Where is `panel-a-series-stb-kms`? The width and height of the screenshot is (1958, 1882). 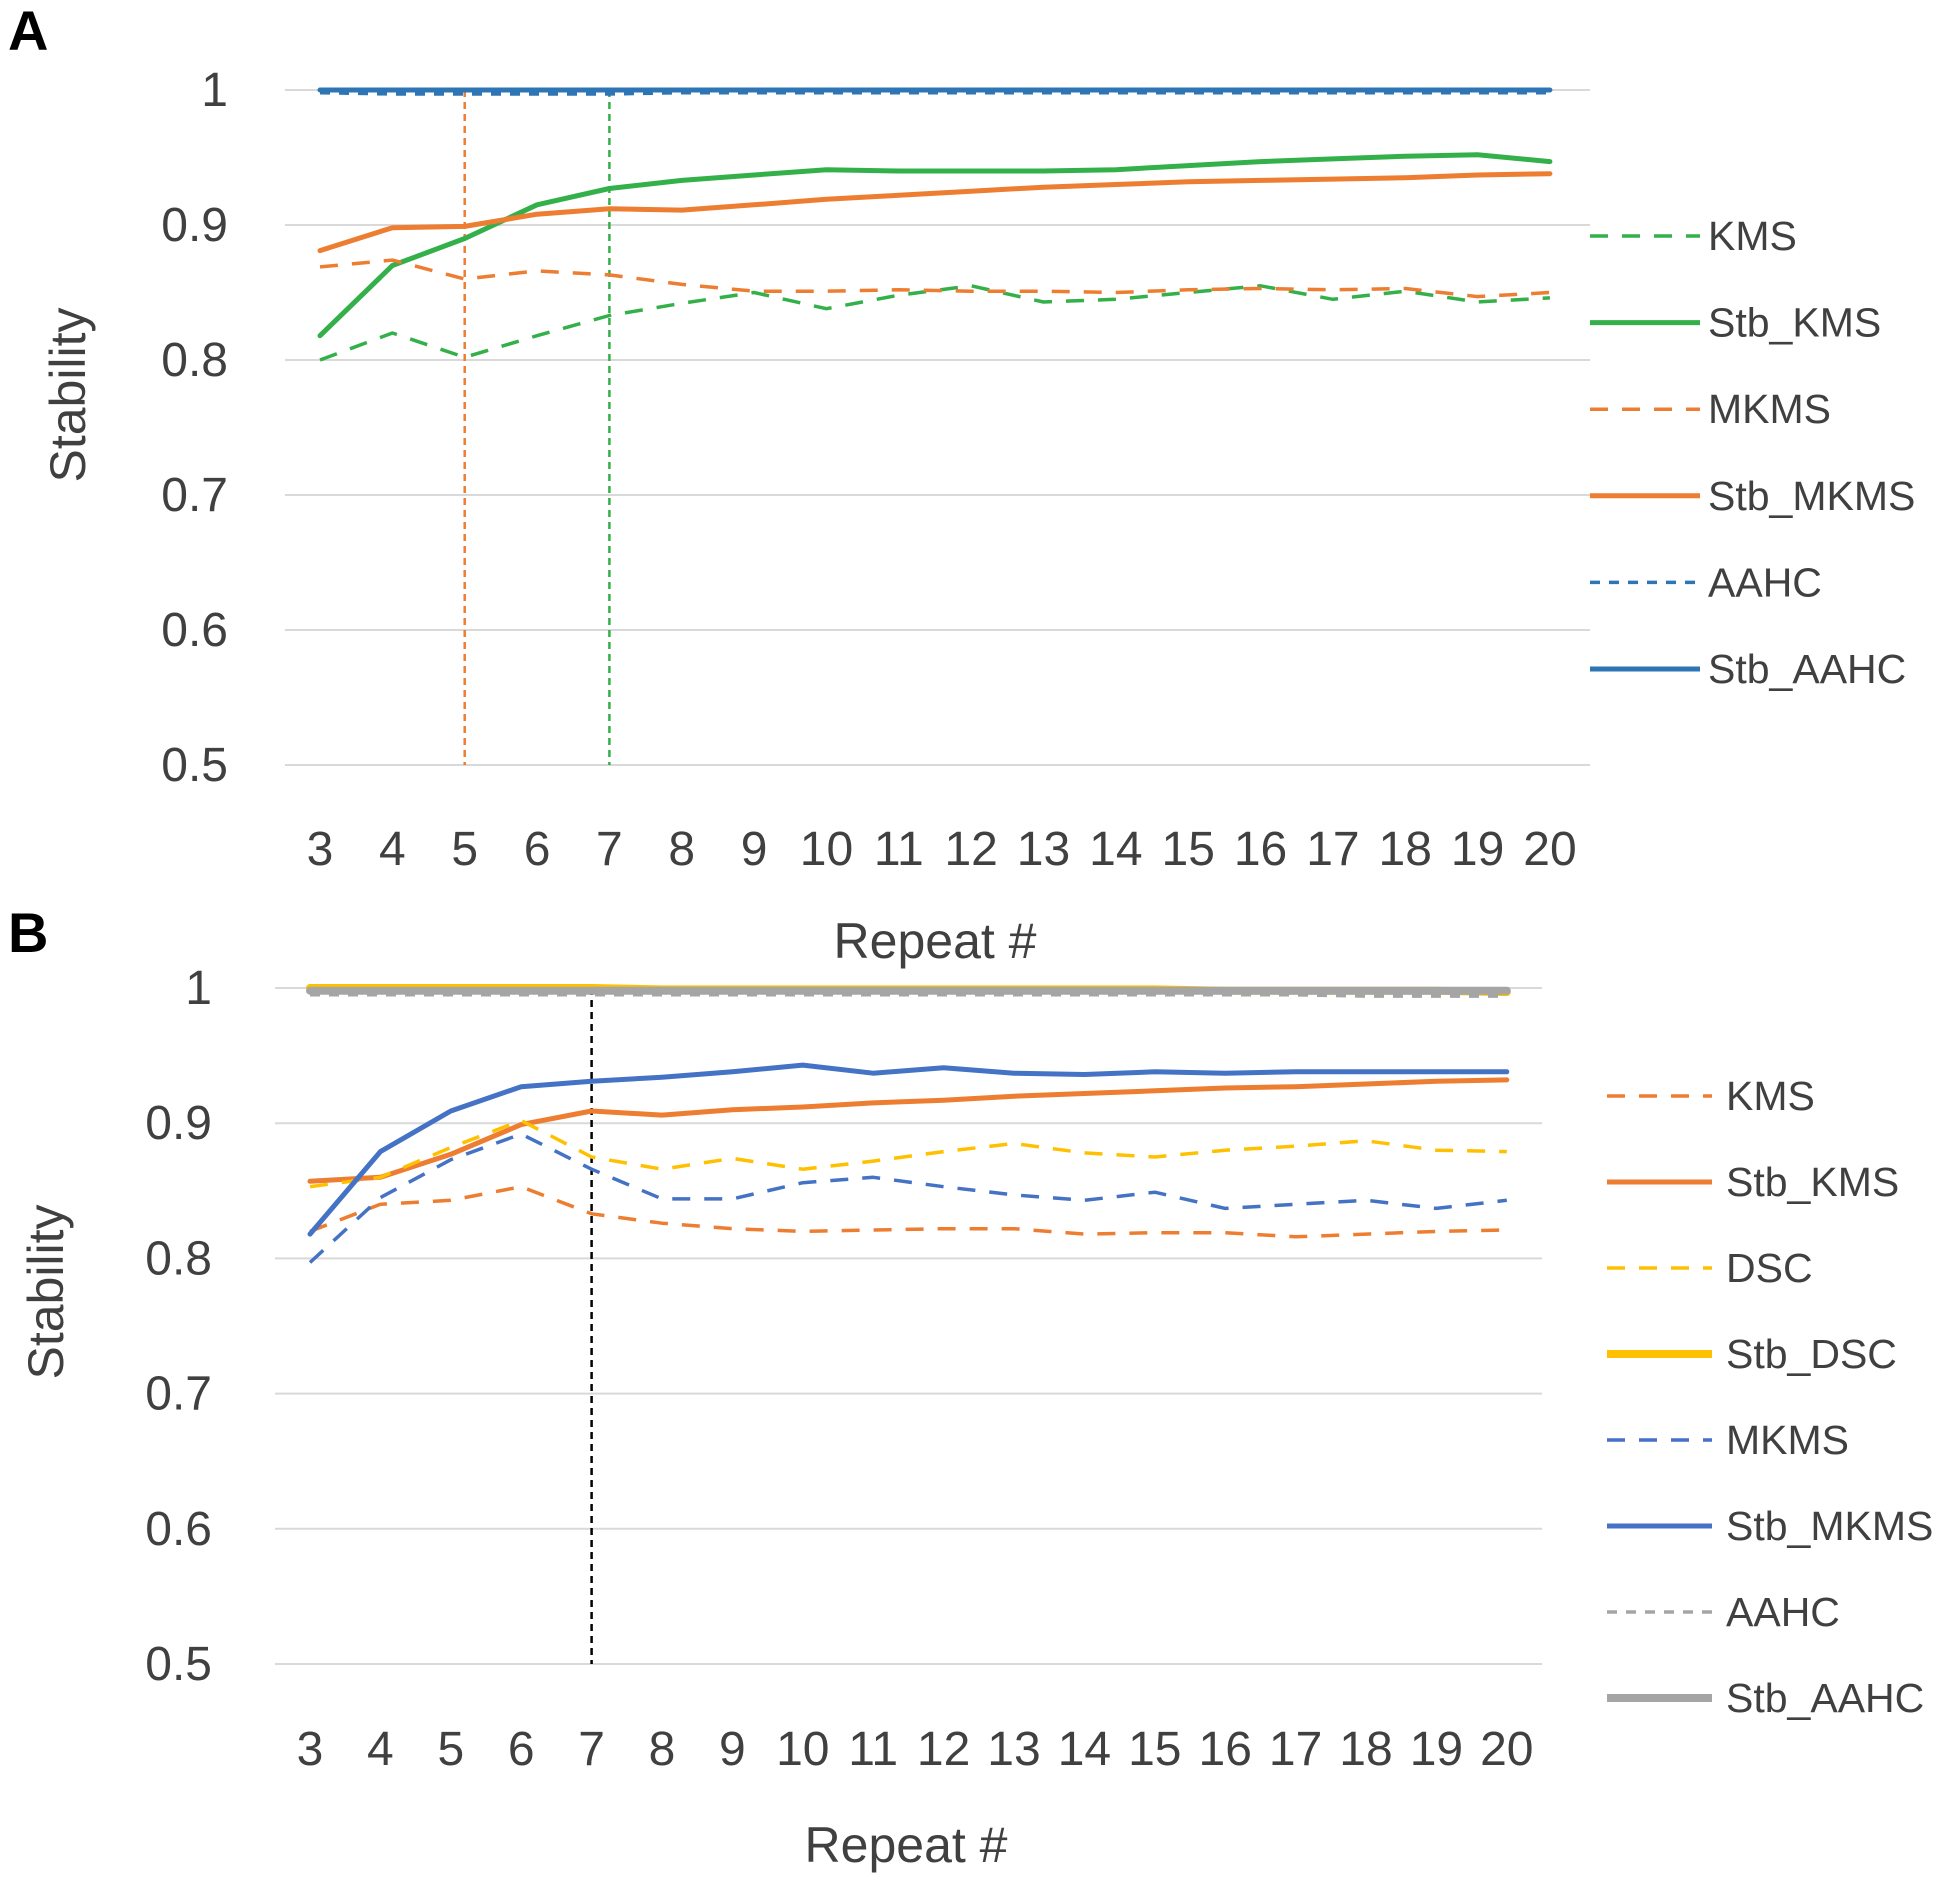
panel-a-series-stb-kms is located at coordinates (935, 245).